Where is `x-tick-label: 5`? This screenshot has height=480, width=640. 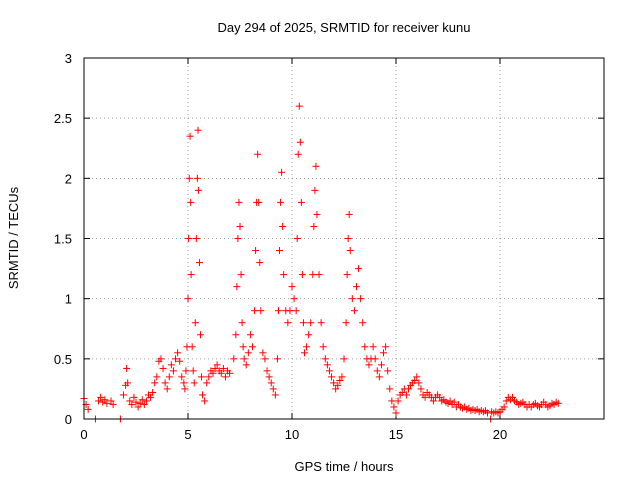 x-tick-label: 5 is located at coordinates (187, 434).